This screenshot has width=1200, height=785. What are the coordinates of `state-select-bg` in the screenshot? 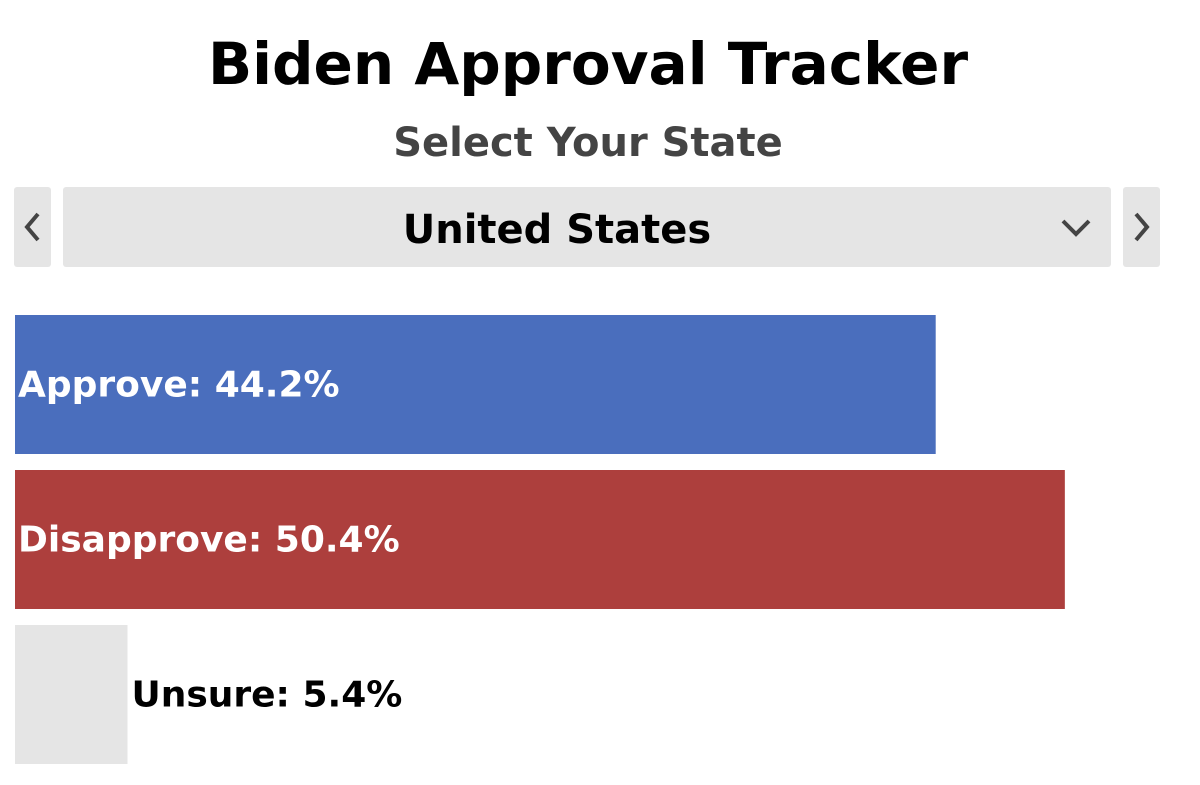 It's located at (587, 227).